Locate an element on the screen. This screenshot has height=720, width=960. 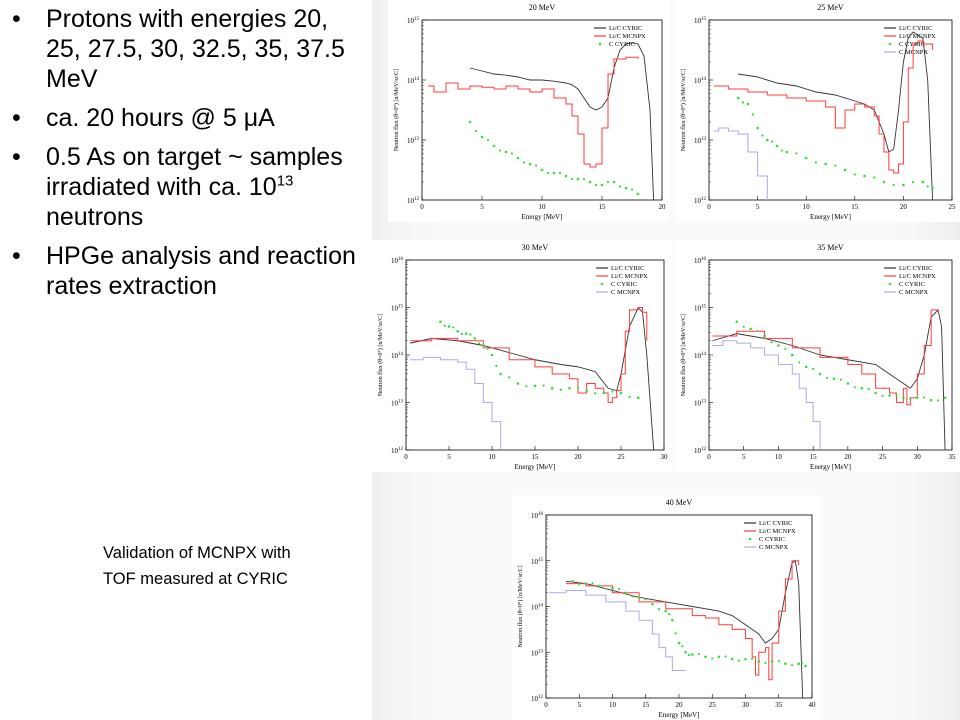
series-li-c-mcnpx is located at coordinates (823, 107).